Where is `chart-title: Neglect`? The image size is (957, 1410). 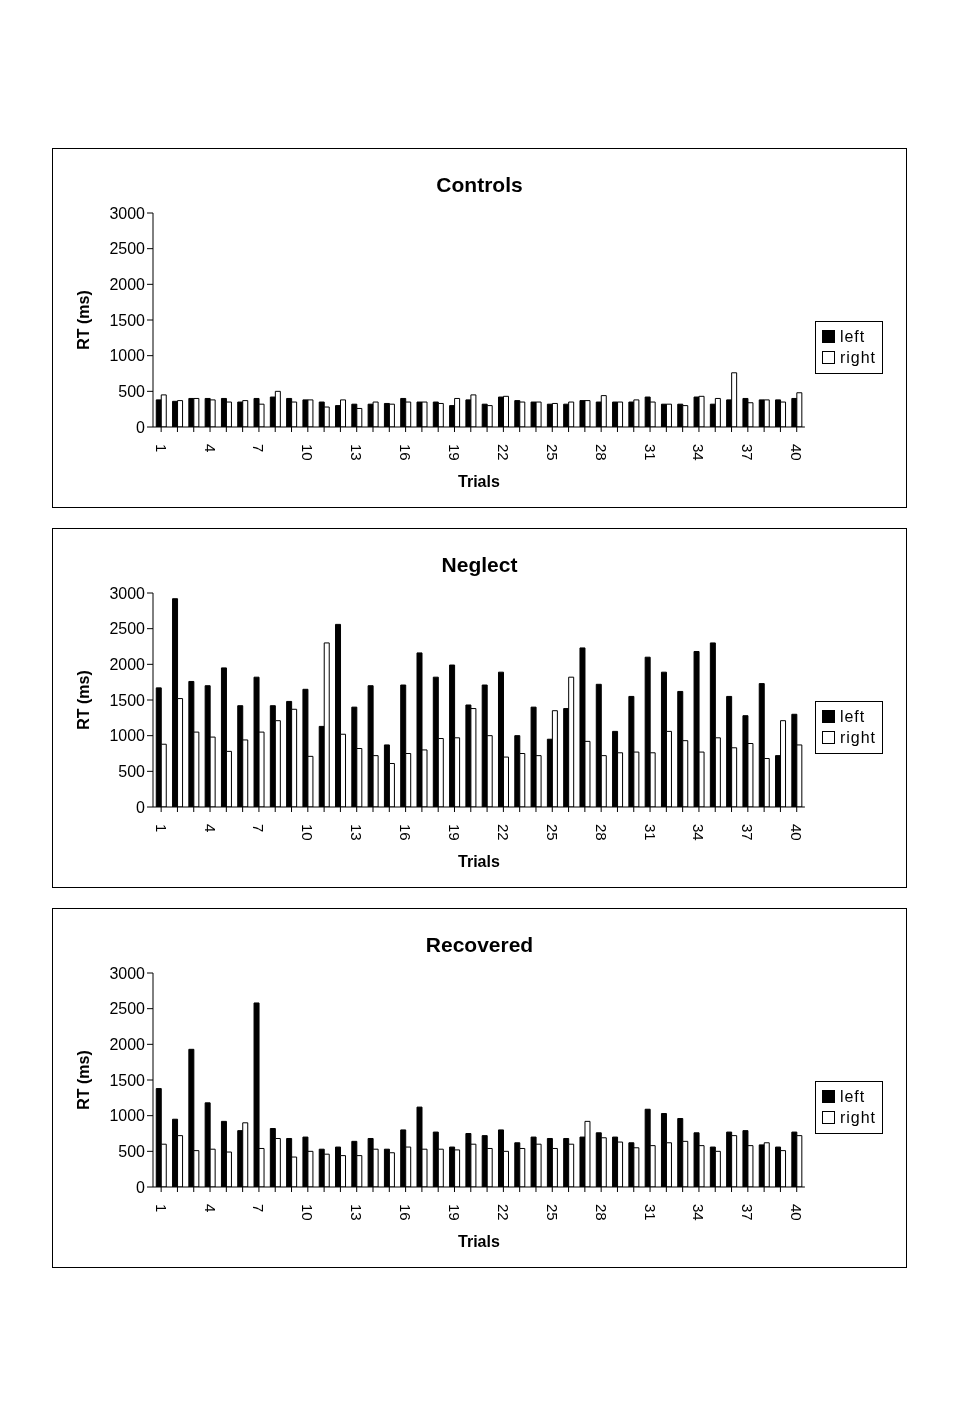
chart-title: Neglect is located at coordinates (479, 565).